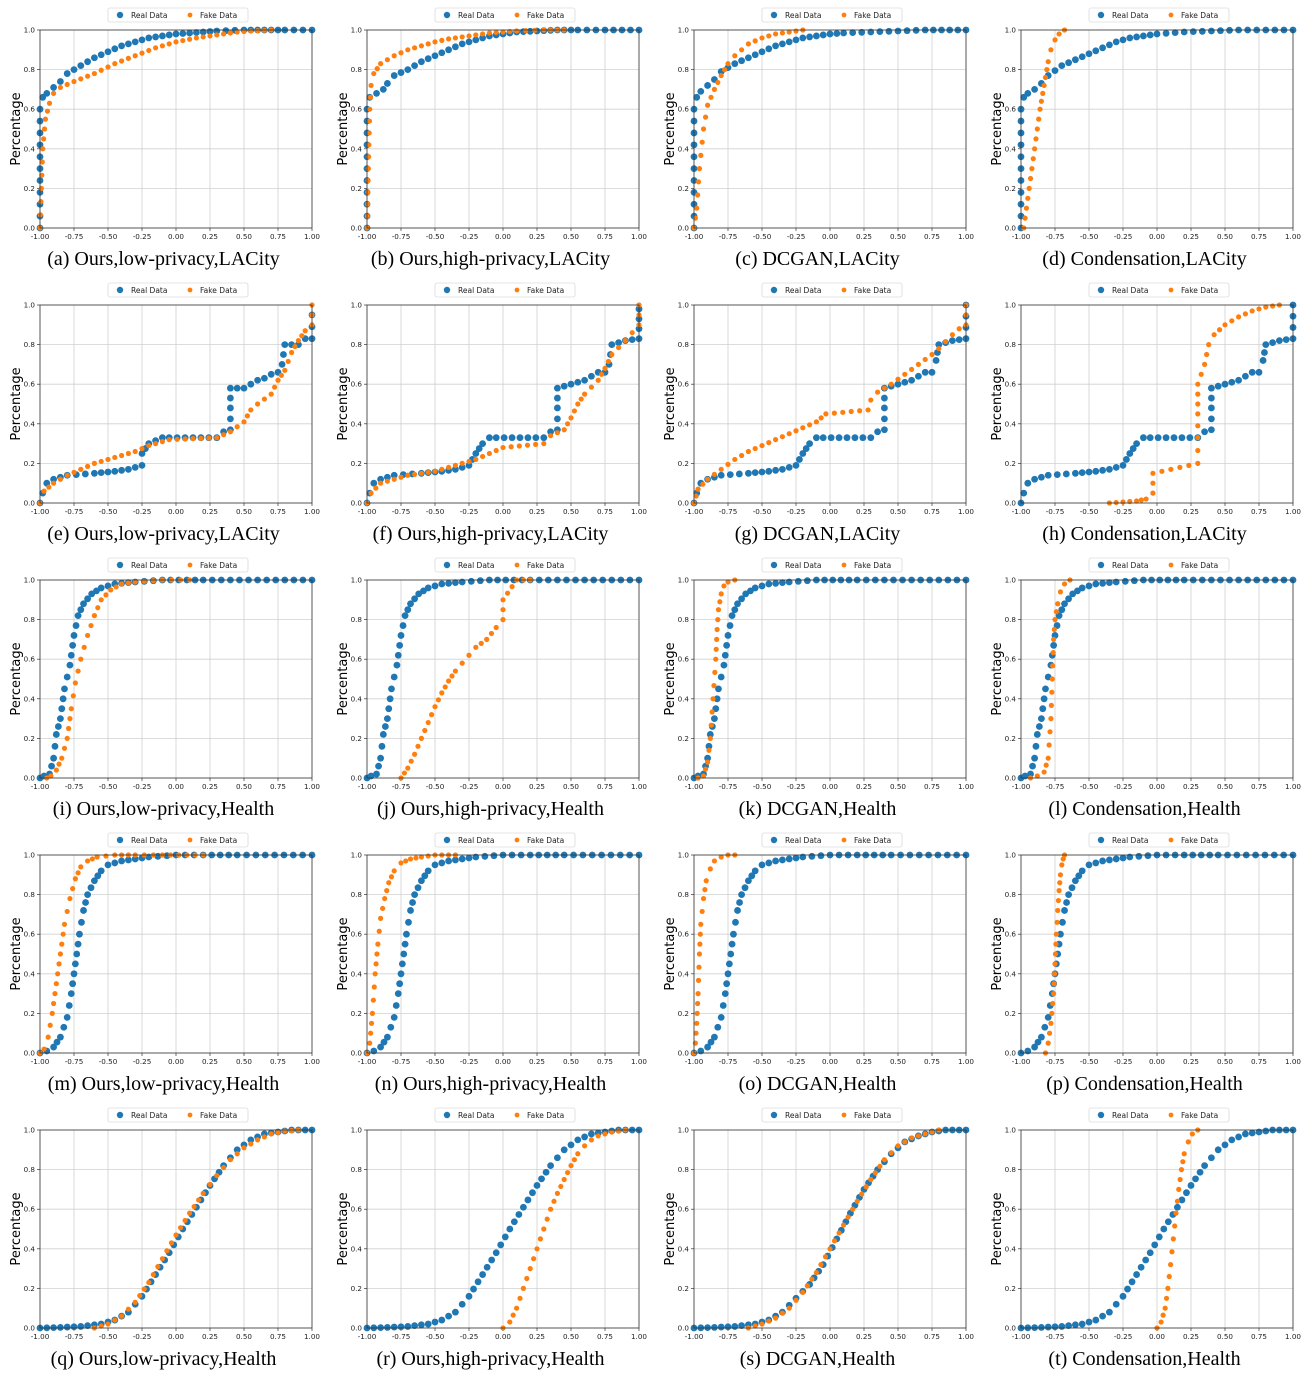 The height and width of the screenshot is (1378, 1308). Describe the element at coordinates (571, 1336) in the screenshot. I see `x-tick-label: 0.50` at that location.